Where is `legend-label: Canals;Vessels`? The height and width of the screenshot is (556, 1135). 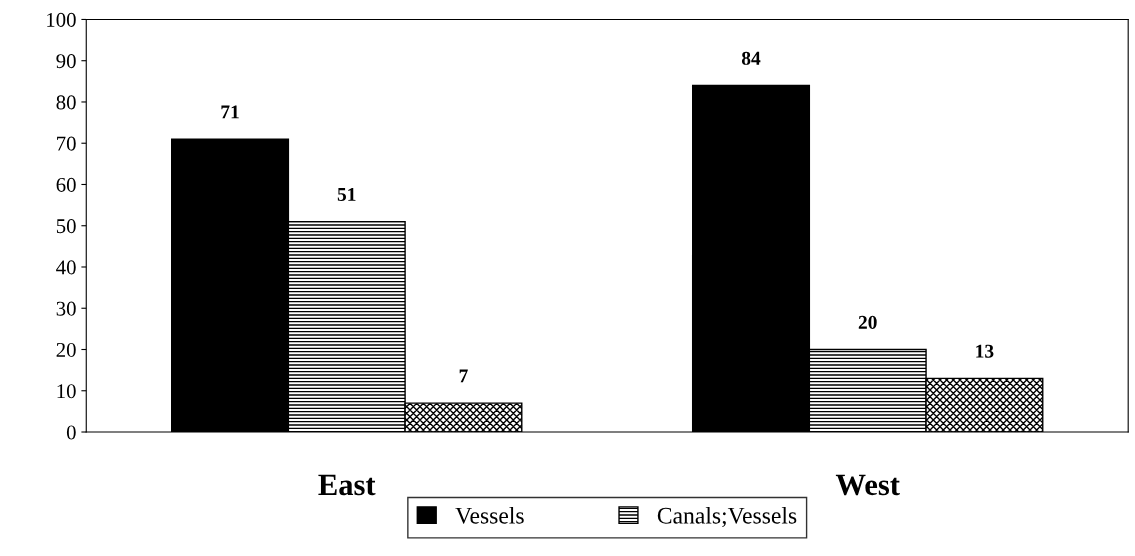
legend-label: Canals;Vessels is located at coordinates (727, 517).